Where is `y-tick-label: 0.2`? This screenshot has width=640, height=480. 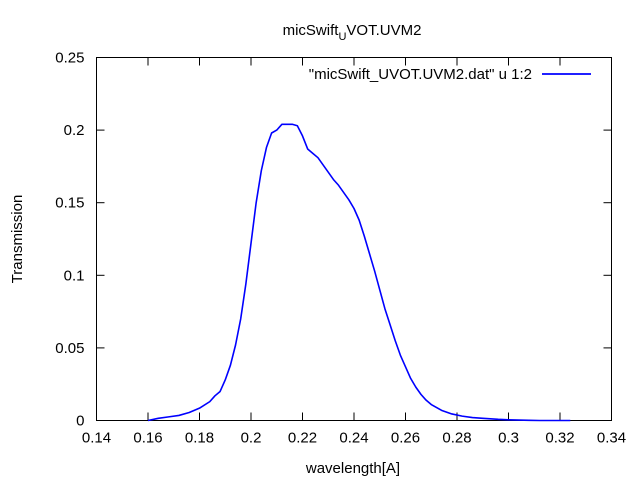 y-tick-label: 0.2 is located at coordinates (74, 130).